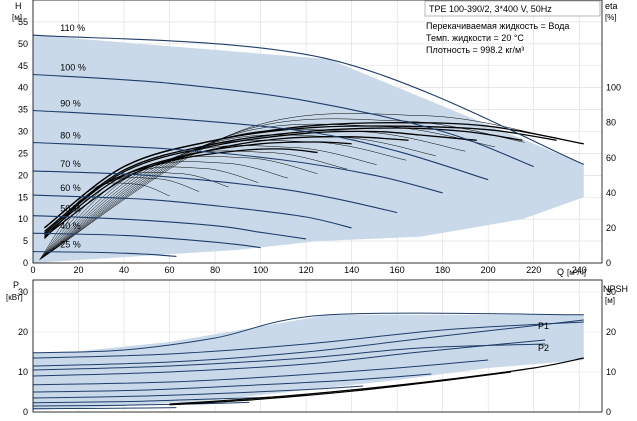 This screenshot has height=421, width=637. What do you see at coordinates (611, 17) in the screenshot?
I see `y2-axis-unit-eta: [%]` at bounding box center [611, 17].